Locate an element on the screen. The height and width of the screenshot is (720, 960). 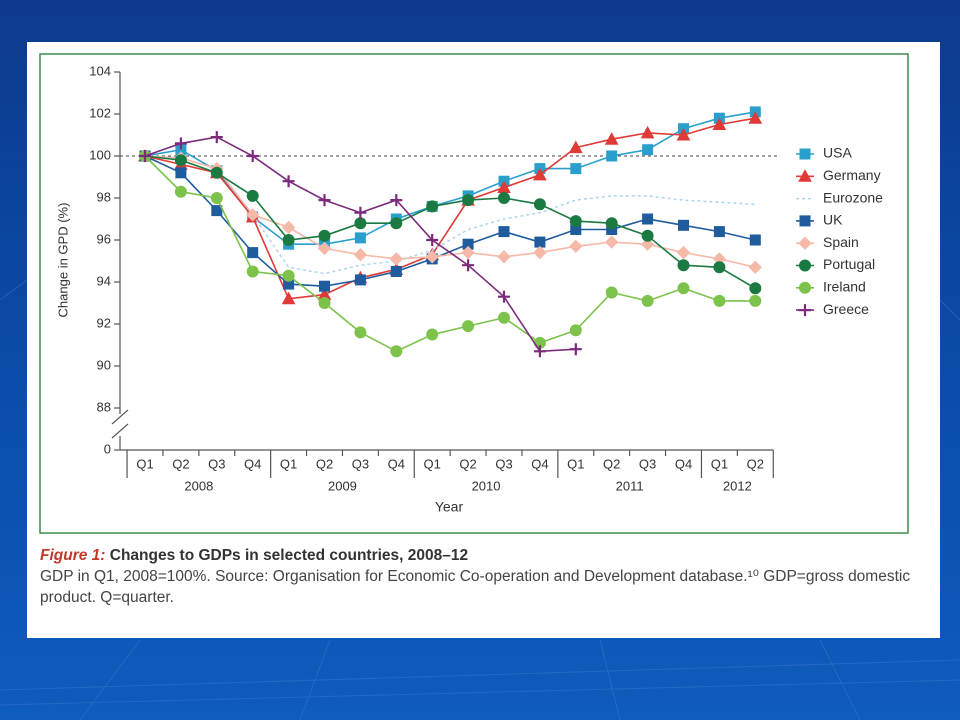
legend-label: Germany is located at coordinates (852, 175).